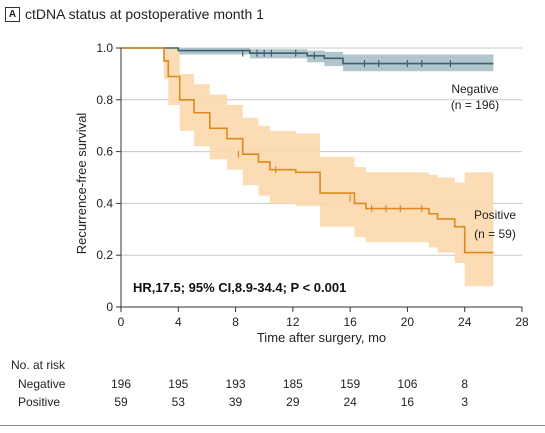 Image resolution: width=545 pixels, height=433 pixels. I want to click on x-tick-label-6: 24, so click(465, 322).